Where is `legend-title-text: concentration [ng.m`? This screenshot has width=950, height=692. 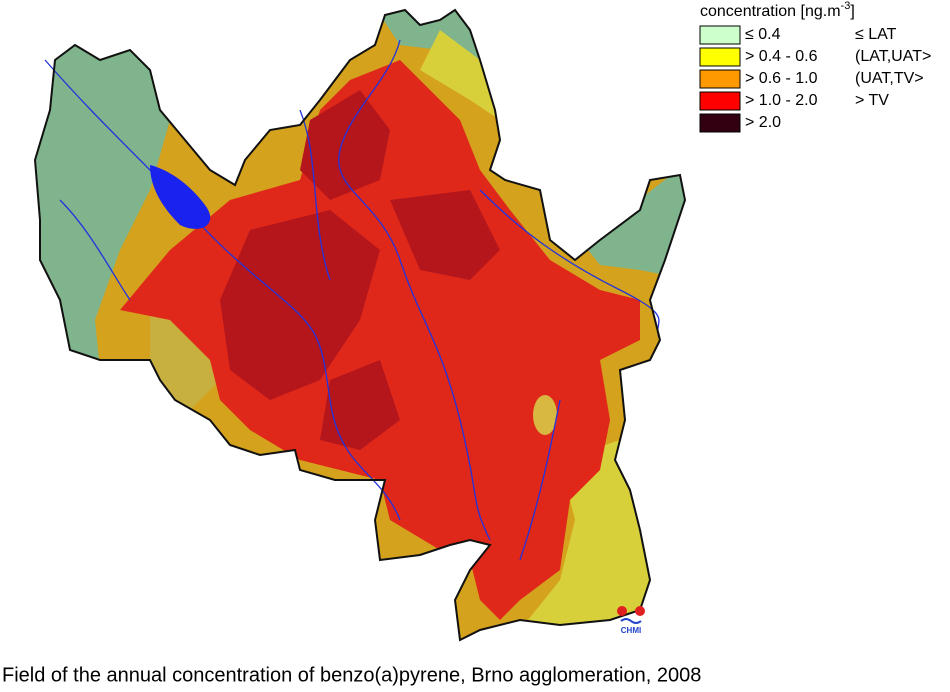 legend-title-text: concentration [ng.m is located at coordinates (770, 11).